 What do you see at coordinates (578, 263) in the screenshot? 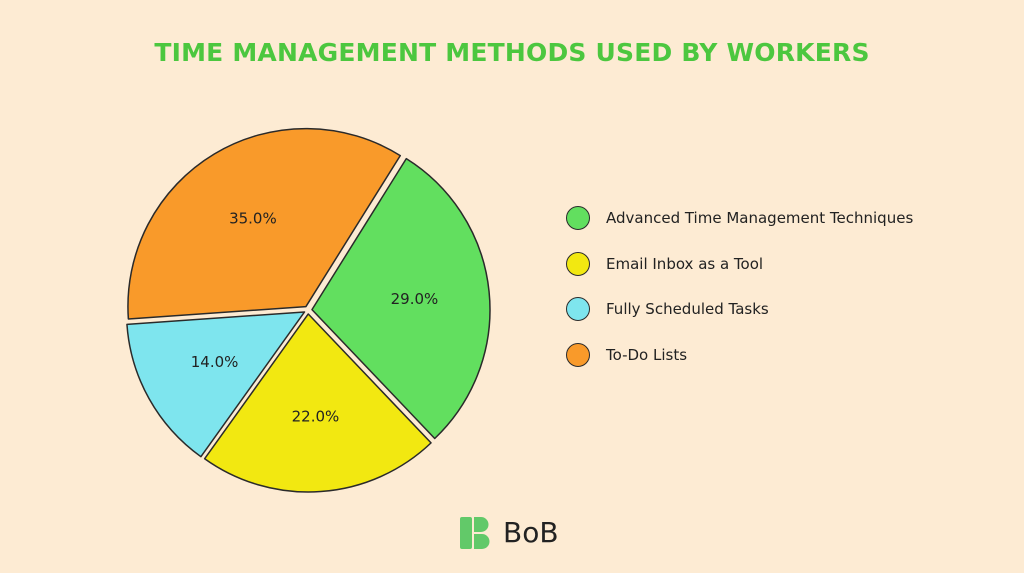
I see `legend-swatch-yellow-icon` at bounding box center [578, 263].